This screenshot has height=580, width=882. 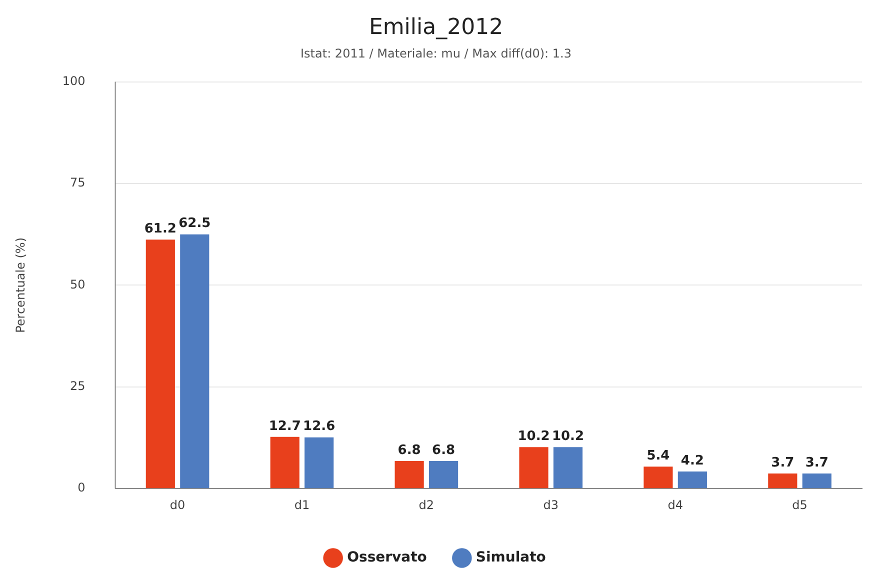 What do you see at coordinates (319, 426) in the screenshot?
I see `data-label: 12.6` at bounding box center [319, 426].